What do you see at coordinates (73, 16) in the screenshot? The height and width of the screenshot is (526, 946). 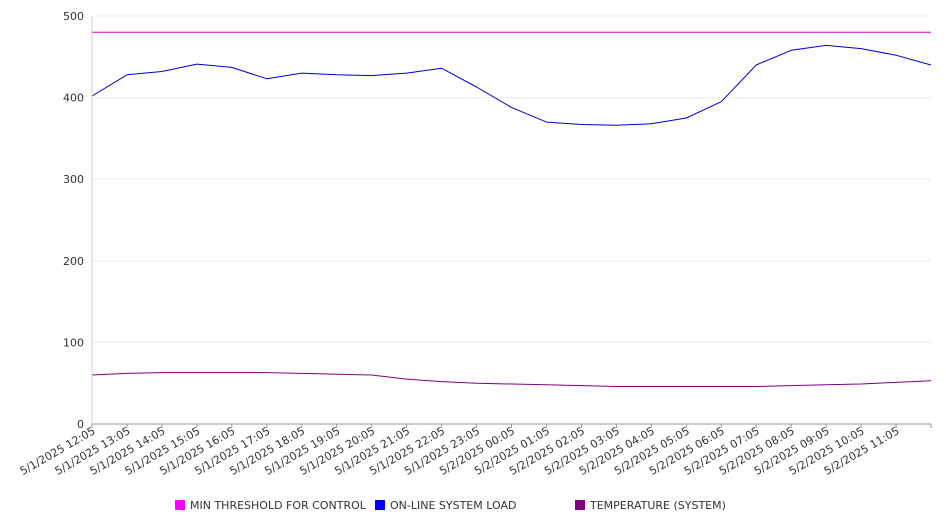 I see `y-tick-label: 500` at bounding box center [73, 16].